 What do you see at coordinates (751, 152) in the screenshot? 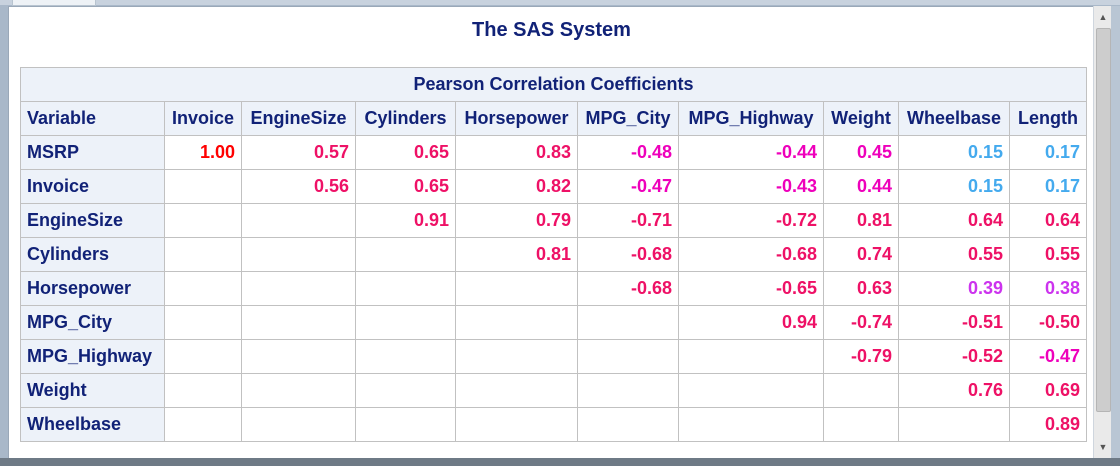
I see `correlation-cell: -0.44` at bounding box center [751, 152].